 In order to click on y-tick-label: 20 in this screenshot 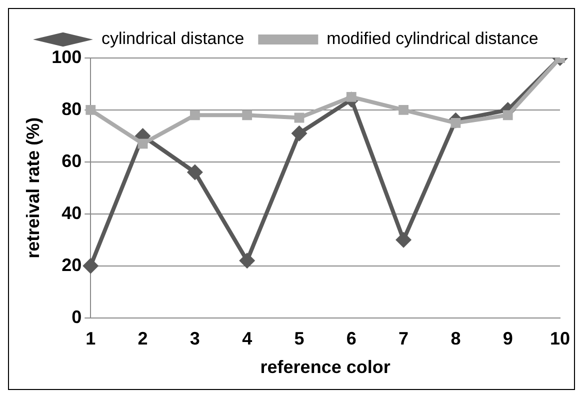, I will do `click(72, 264)`.